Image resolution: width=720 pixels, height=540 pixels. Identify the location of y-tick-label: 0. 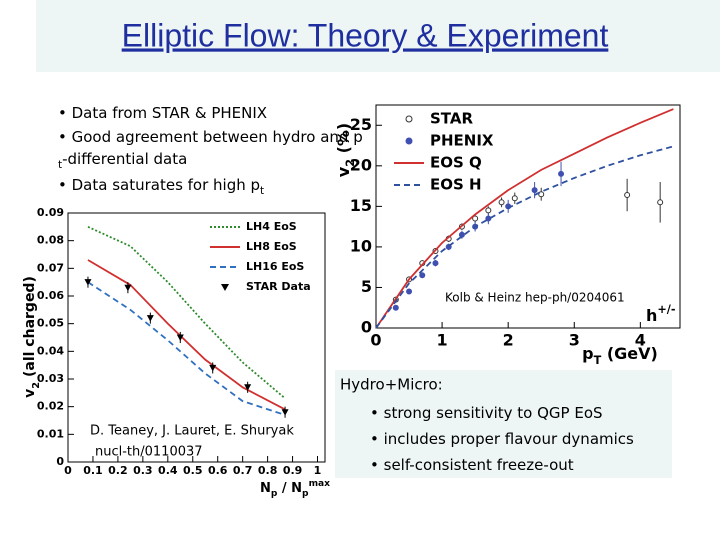
(366, 327).